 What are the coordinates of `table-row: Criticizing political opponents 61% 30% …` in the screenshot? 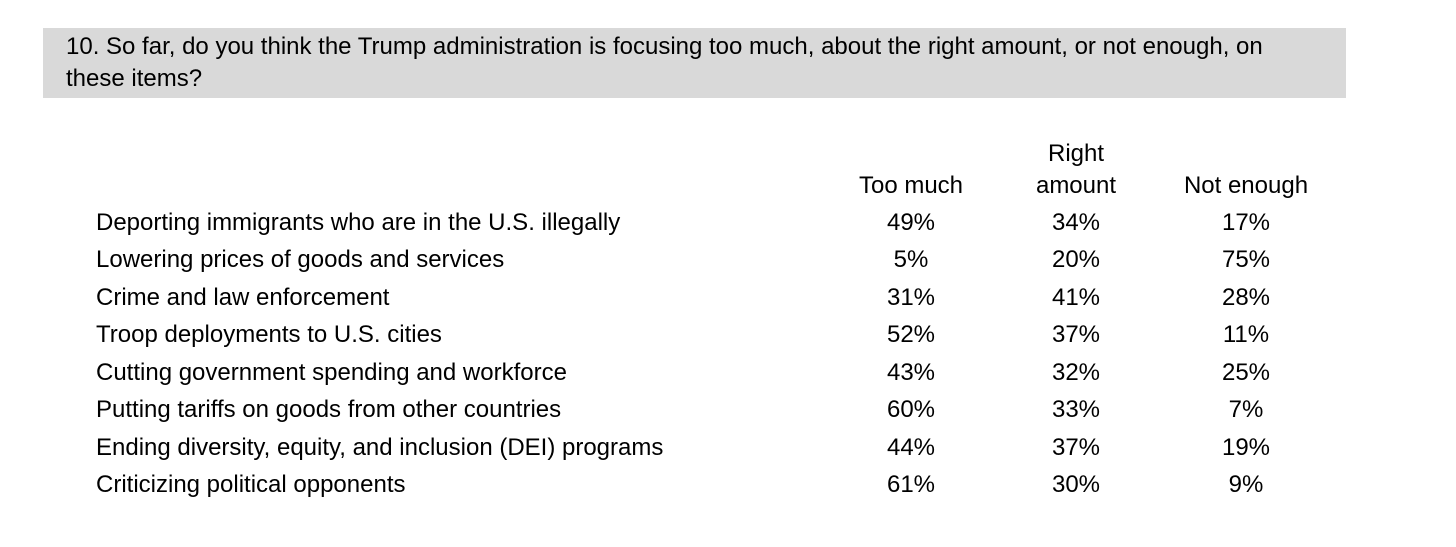 It's located at (711, 486).